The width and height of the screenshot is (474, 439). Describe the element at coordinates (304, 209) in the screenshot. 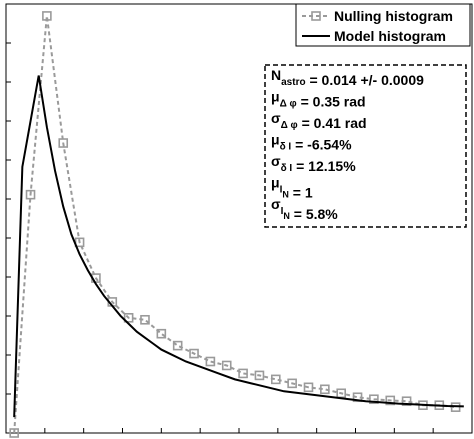

I see `annotation-line: σIN = 5.8%` at that location.